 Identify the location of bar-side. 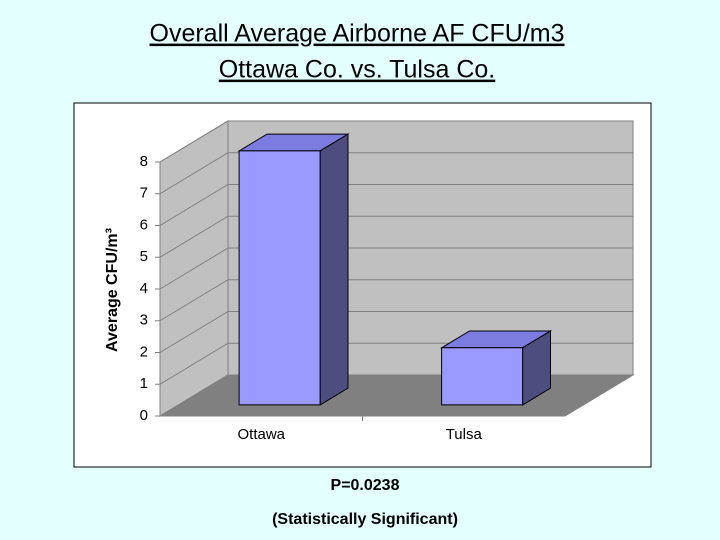
(334, 269).